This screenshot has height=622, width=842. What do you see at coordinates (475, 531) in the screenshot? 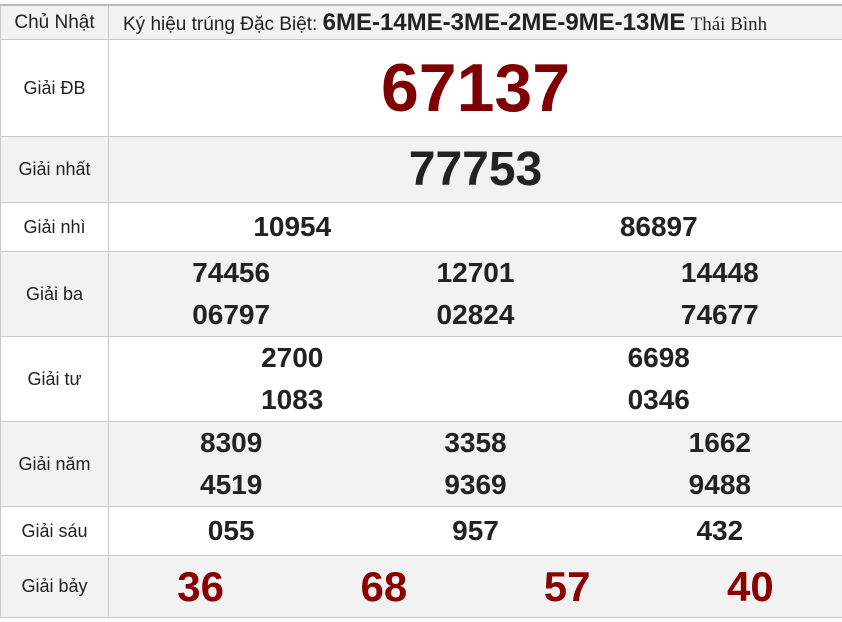
I see `prize-number: 957` at bounding box center [475, 531].